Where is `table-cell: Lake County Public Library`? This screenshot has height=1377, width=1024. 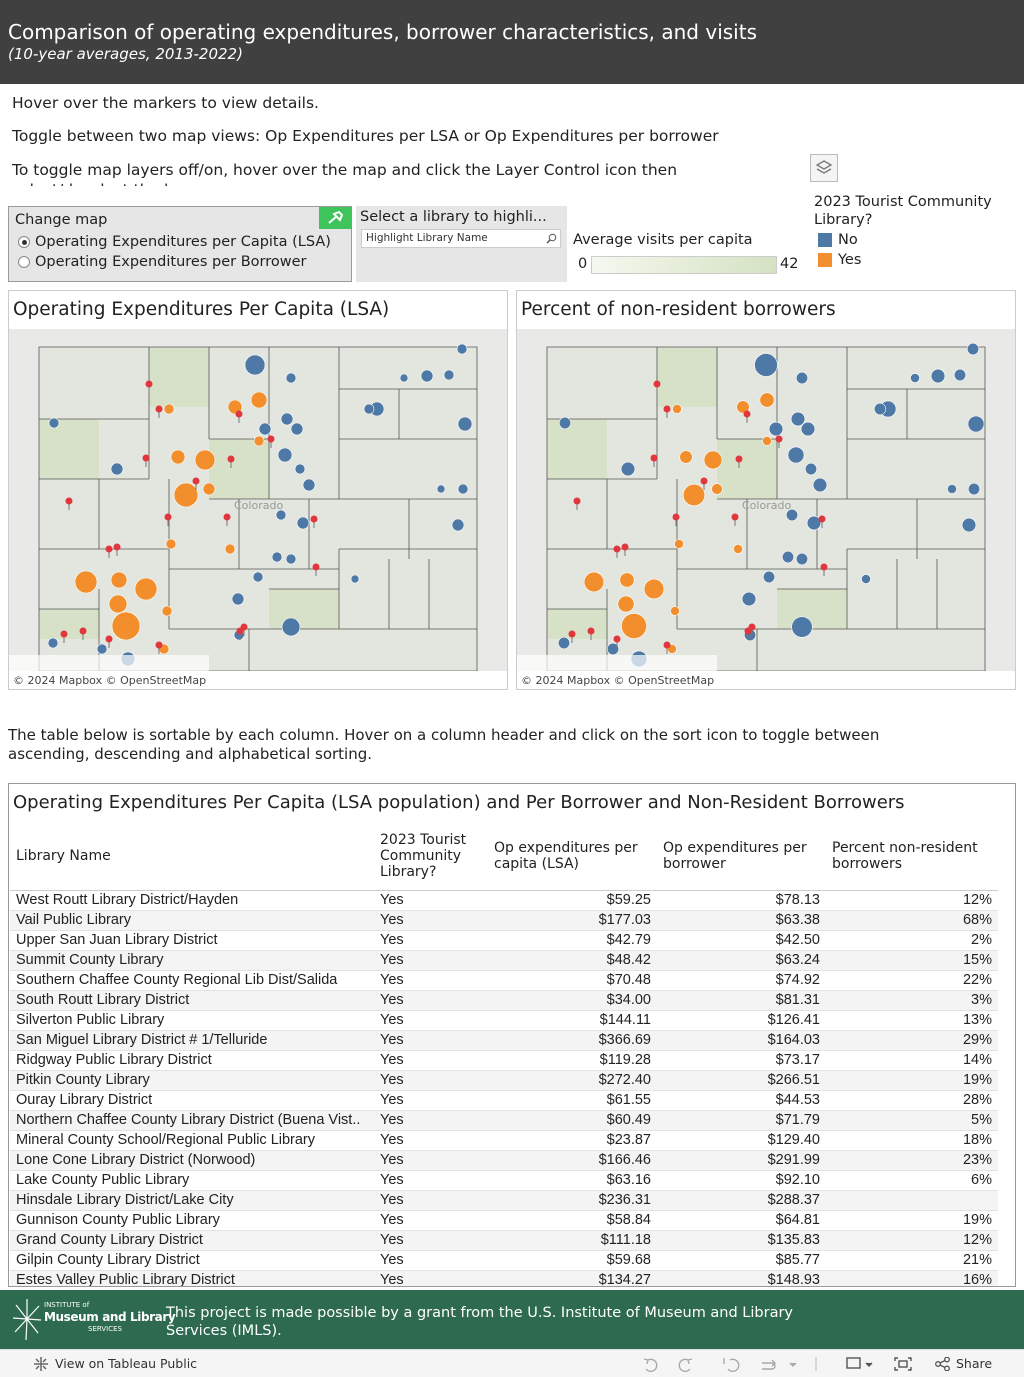 table-cell: Lake County Public Library is located at coordinates (192, 1180).